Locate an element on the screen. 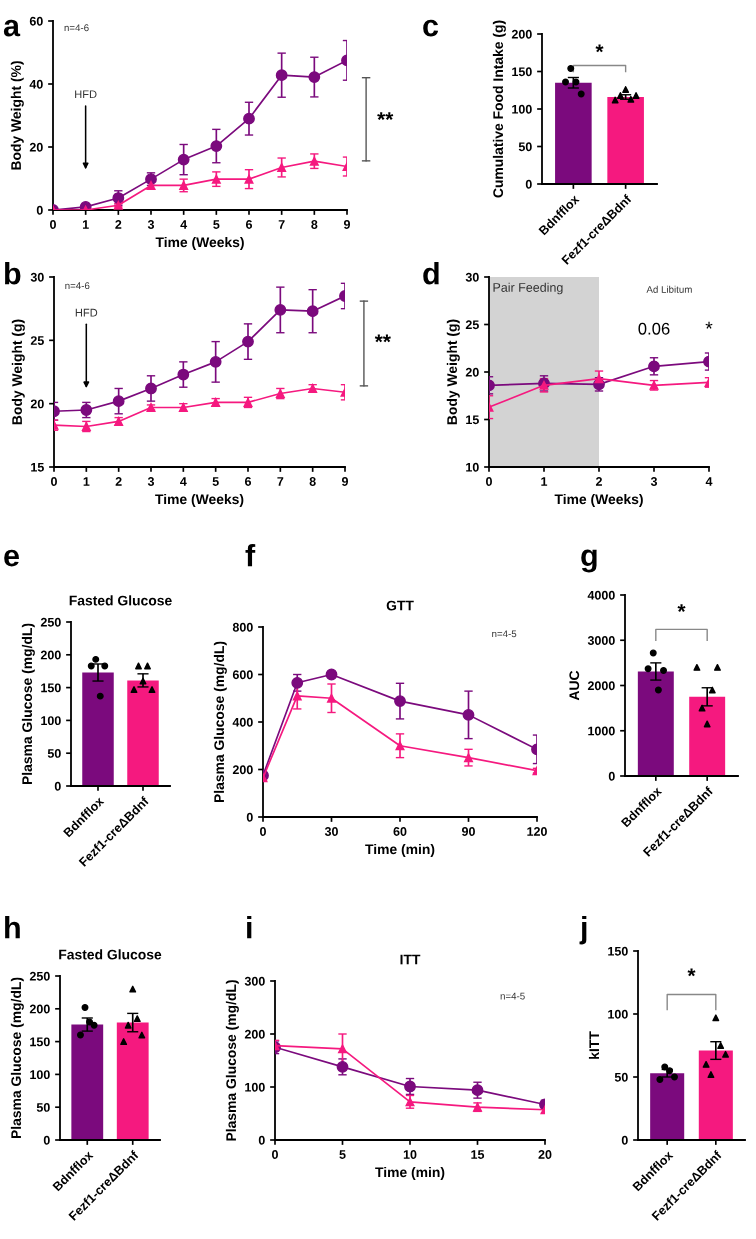  text: h is located at coordinates (12, 927).